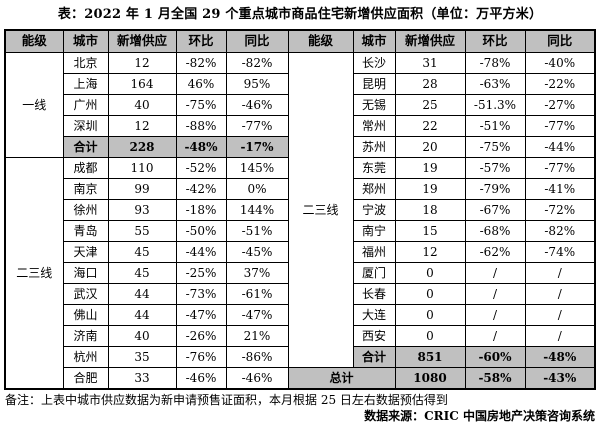 This screenshot has height=435, width=600. I want to click on mom-cell: -67%, so click(495, 210).